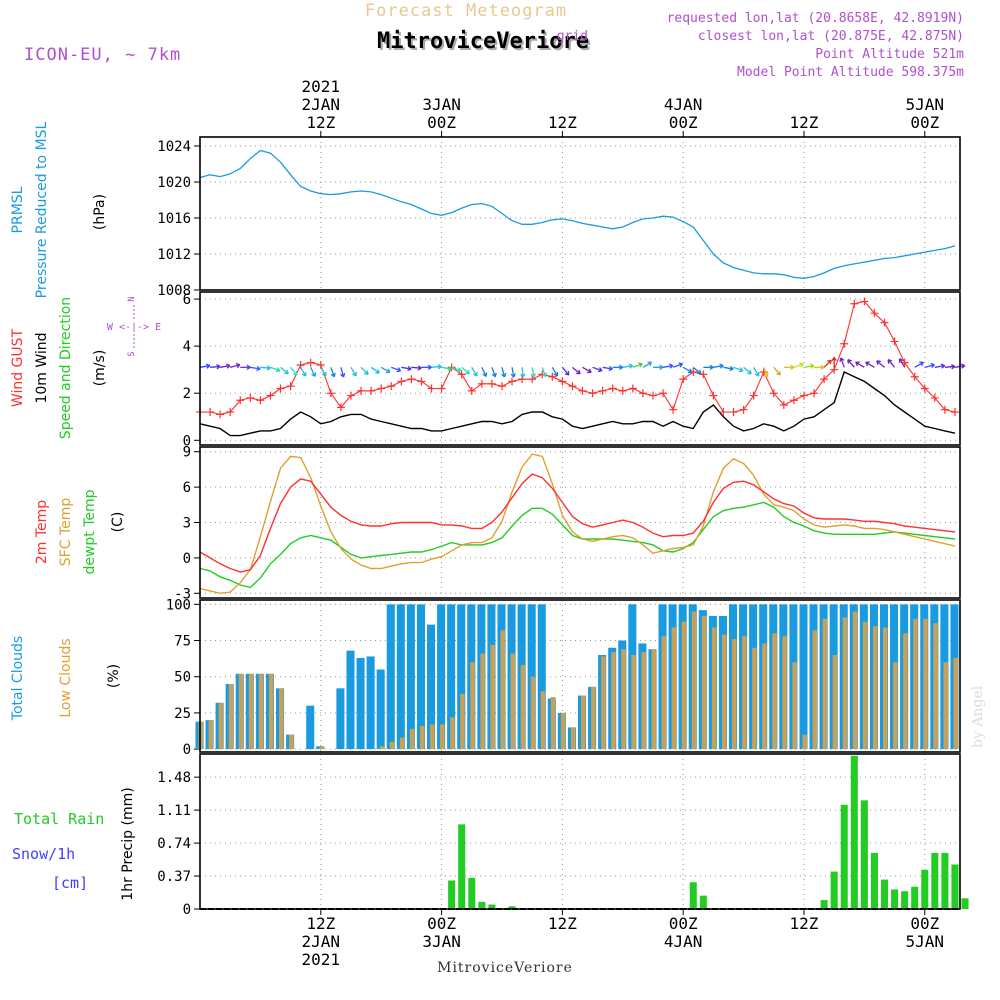 The height and width of the screenshot is (1000, 1000). I want to click on top-time-label: 4JAN, so click(683, 104).